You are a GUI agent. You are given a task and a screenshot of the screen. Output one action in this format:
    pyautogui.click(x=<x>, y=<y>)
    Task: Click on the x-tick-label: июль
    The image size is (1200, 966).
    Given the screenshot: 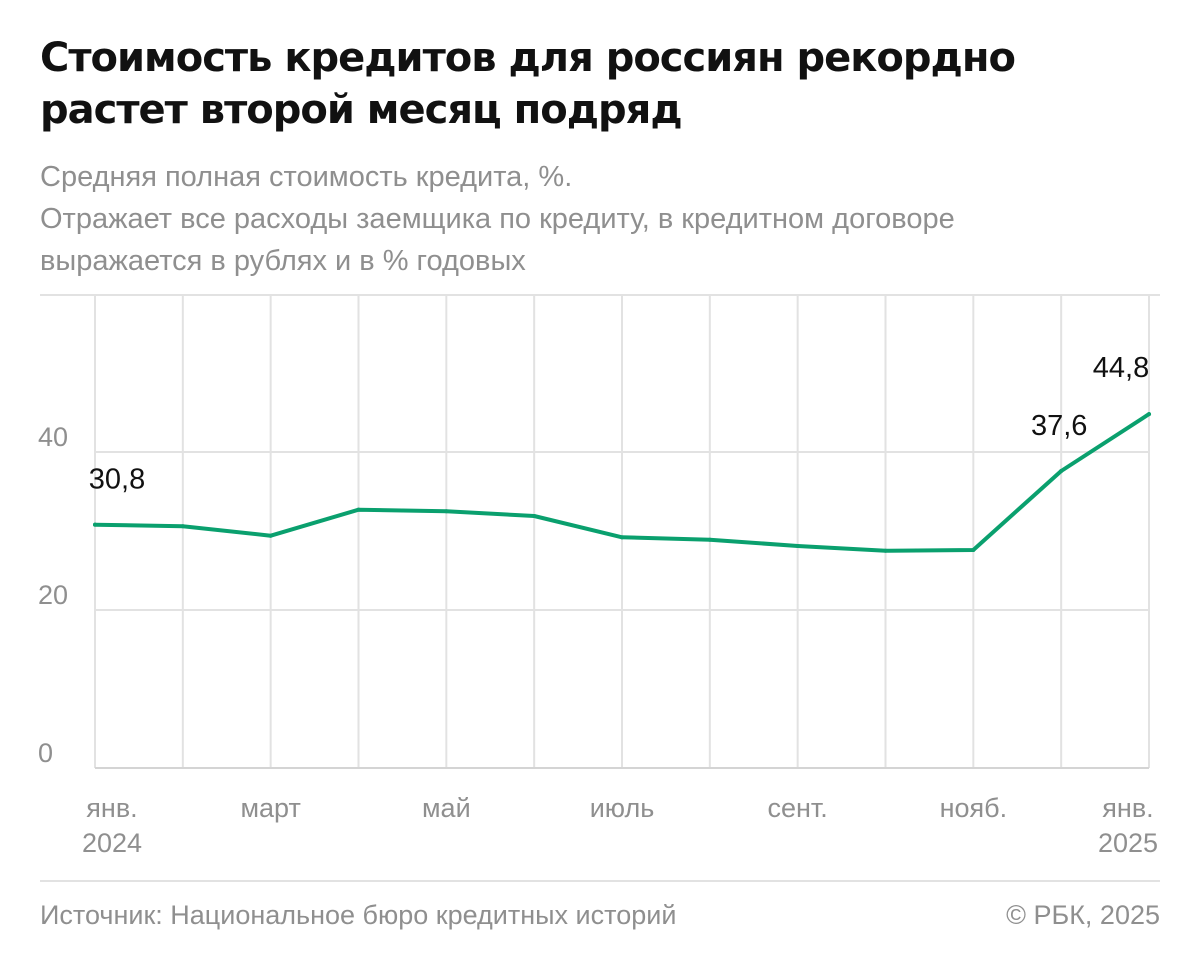 What is the action you would take?
    pyautogui.click(x=622, y=808)
    